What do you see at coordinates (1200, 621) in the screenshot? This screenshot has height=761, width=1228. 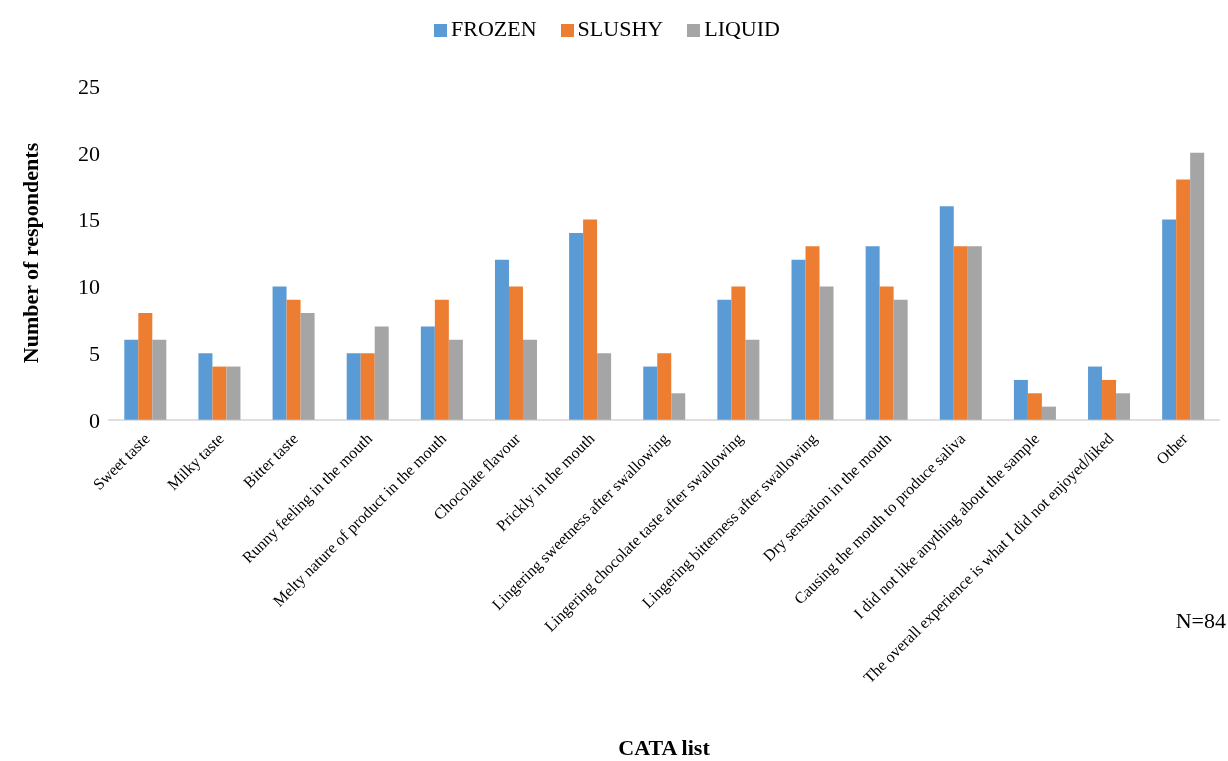 I see `text: N=84` at bounding box center [1200, 621].